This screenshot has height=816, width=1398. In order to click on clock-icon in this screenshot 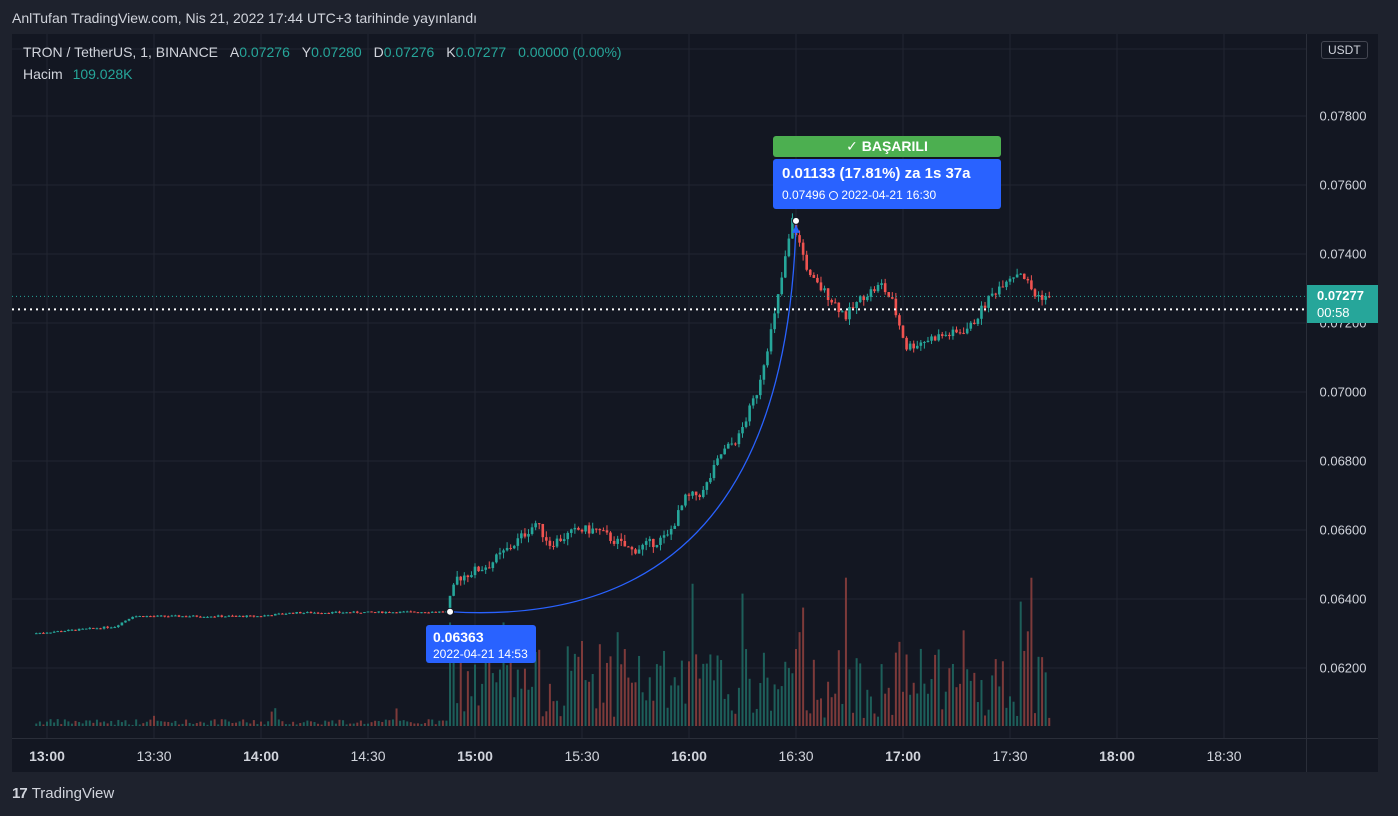, I will do `click(834, 195)`.